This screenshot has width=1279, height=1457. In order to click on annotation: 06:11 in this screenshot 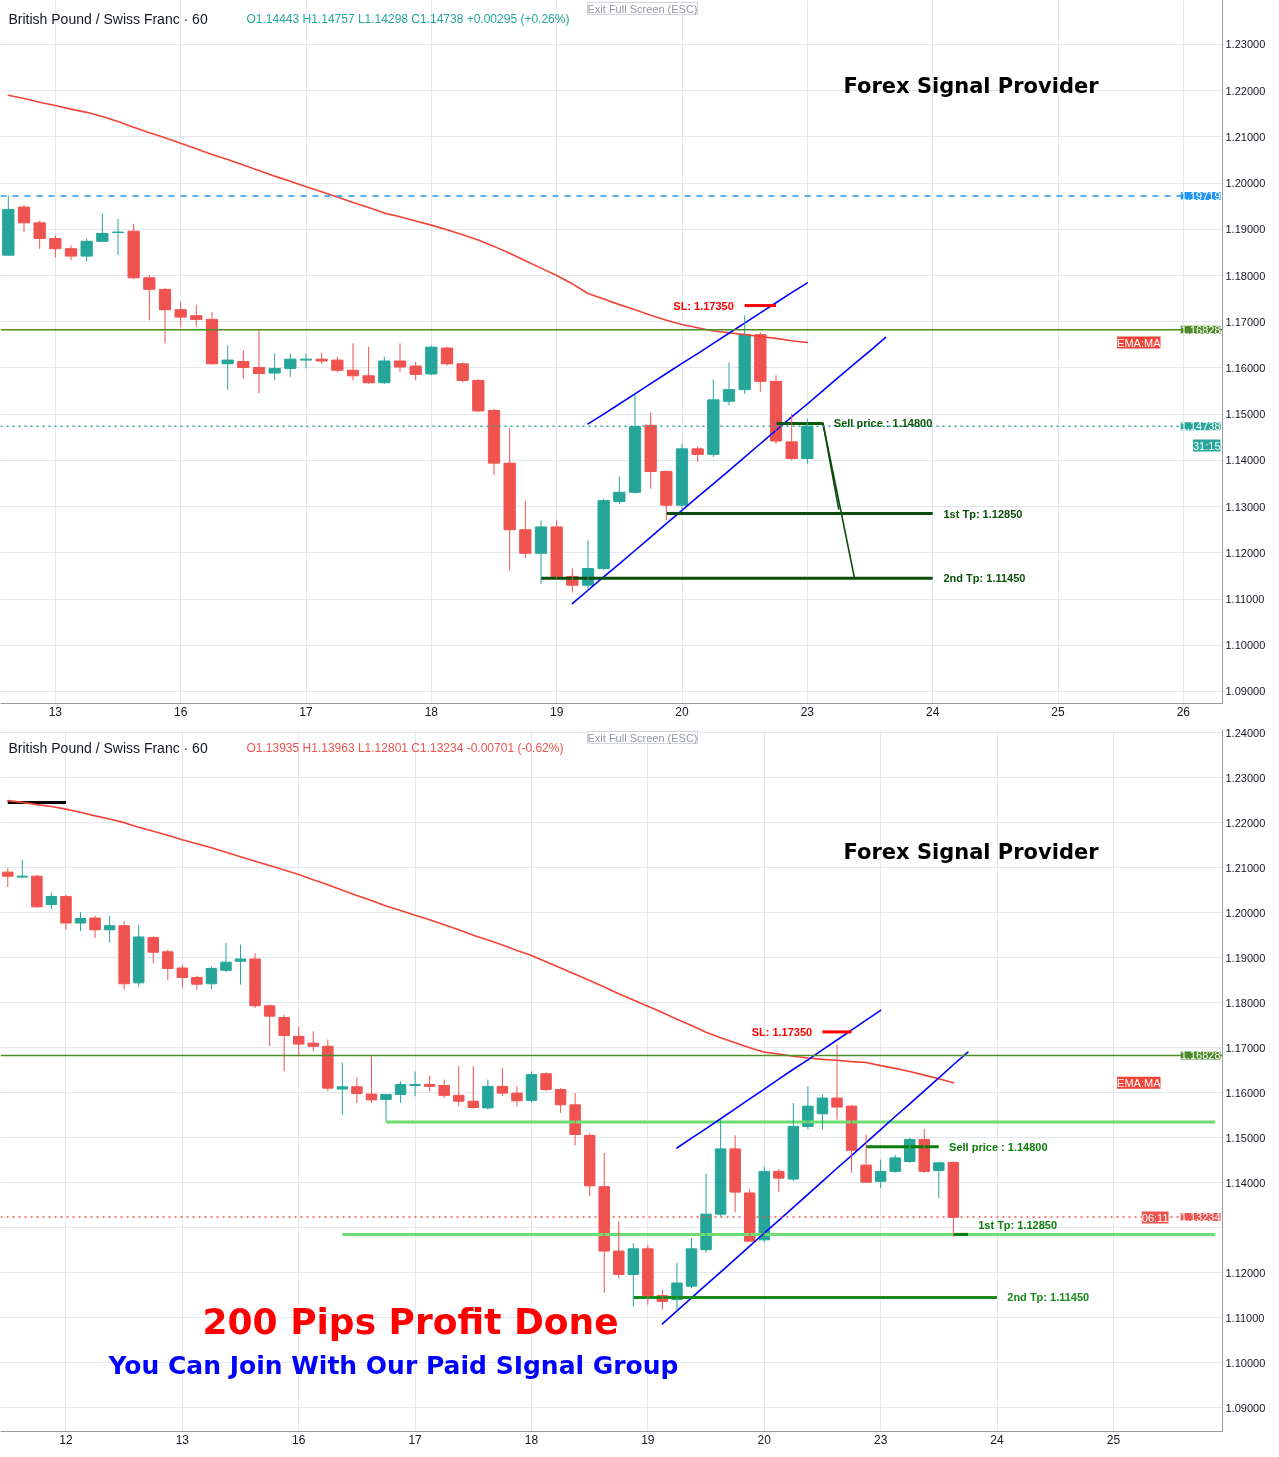, I will do `click(1155, 1217)`.